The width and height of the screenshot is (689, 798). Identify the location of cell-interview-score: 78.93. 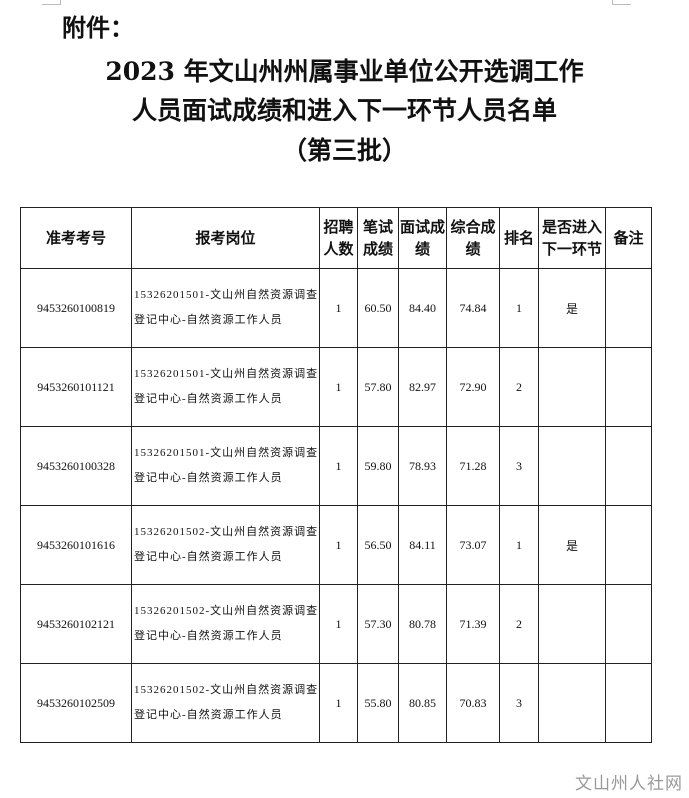
(422, 466).